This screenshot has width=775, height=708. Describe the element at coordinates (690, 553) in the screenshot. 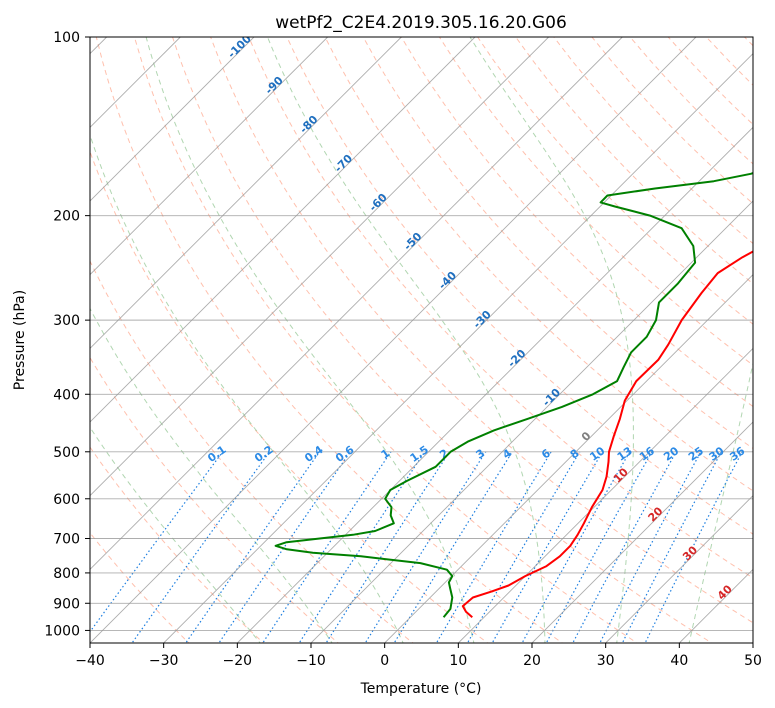

I see `isotherm-label: 30` at that location.